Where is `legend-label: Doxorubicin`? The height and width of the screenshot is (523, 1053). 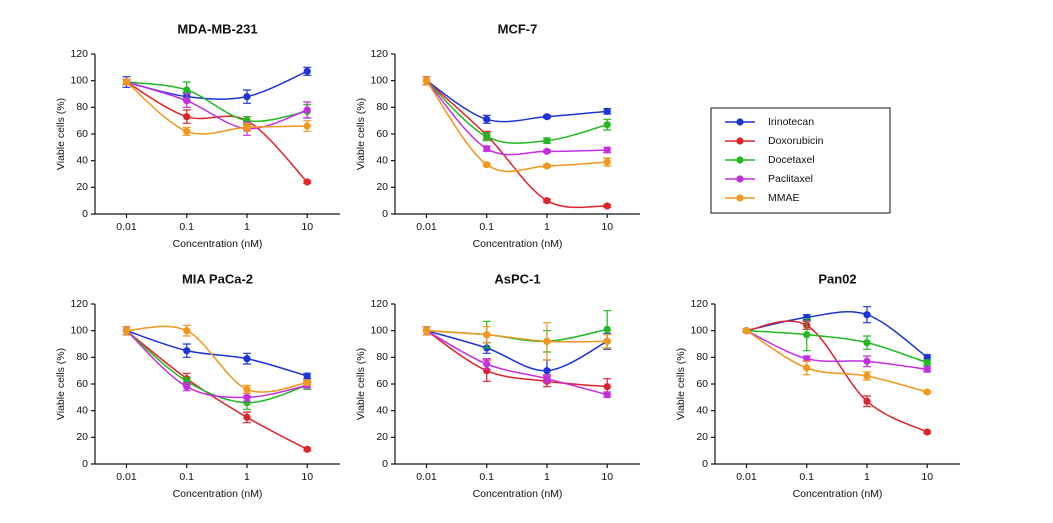 legend-label: Doxorubicin is located at coordinates (796, 141).